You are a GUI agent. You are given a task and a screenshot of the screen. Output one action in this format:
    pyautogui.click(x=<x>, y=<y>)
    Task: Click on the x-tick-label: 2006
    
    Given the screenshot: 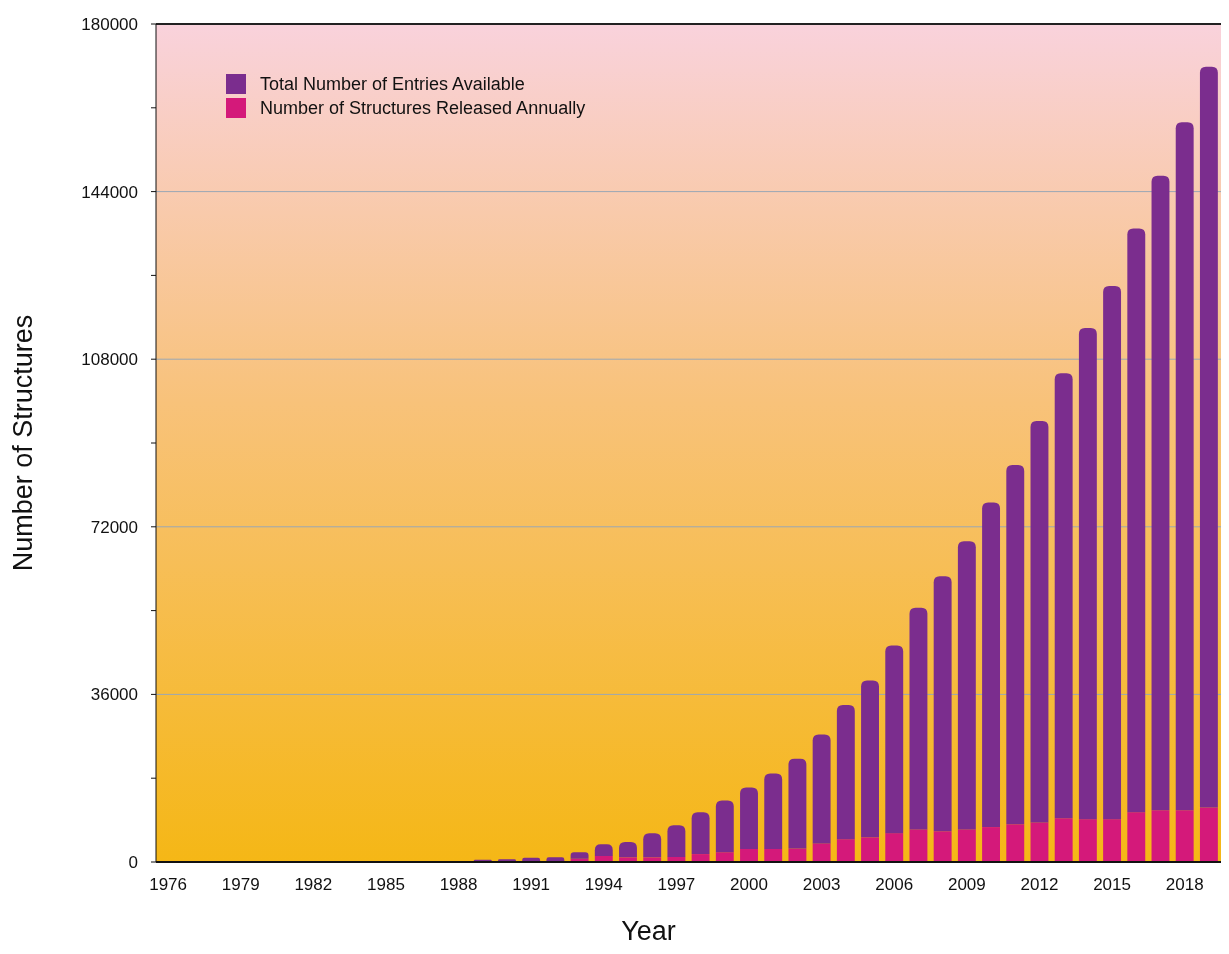 What is the action you would take?
    pyautogui.click(x=894, y=884)
    